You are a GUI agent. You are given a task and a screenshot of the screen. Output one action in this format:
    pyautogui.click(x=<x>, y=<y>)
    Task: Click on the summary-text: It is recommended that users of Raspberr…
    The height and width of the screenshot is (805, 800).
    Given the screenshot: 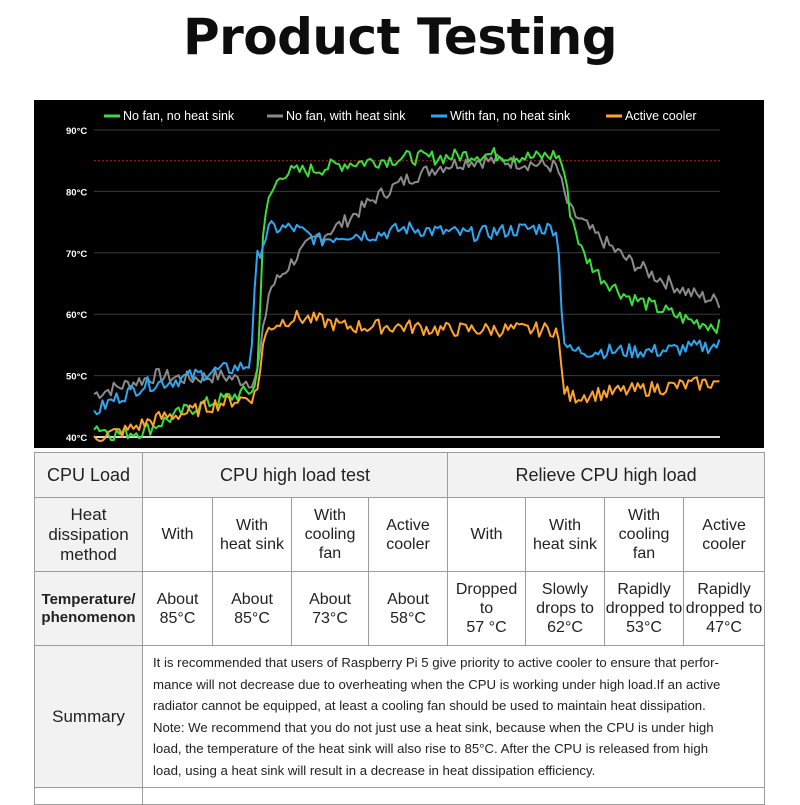 What is the action you would take?
    pyautogui.click(x=453, y=716)
    